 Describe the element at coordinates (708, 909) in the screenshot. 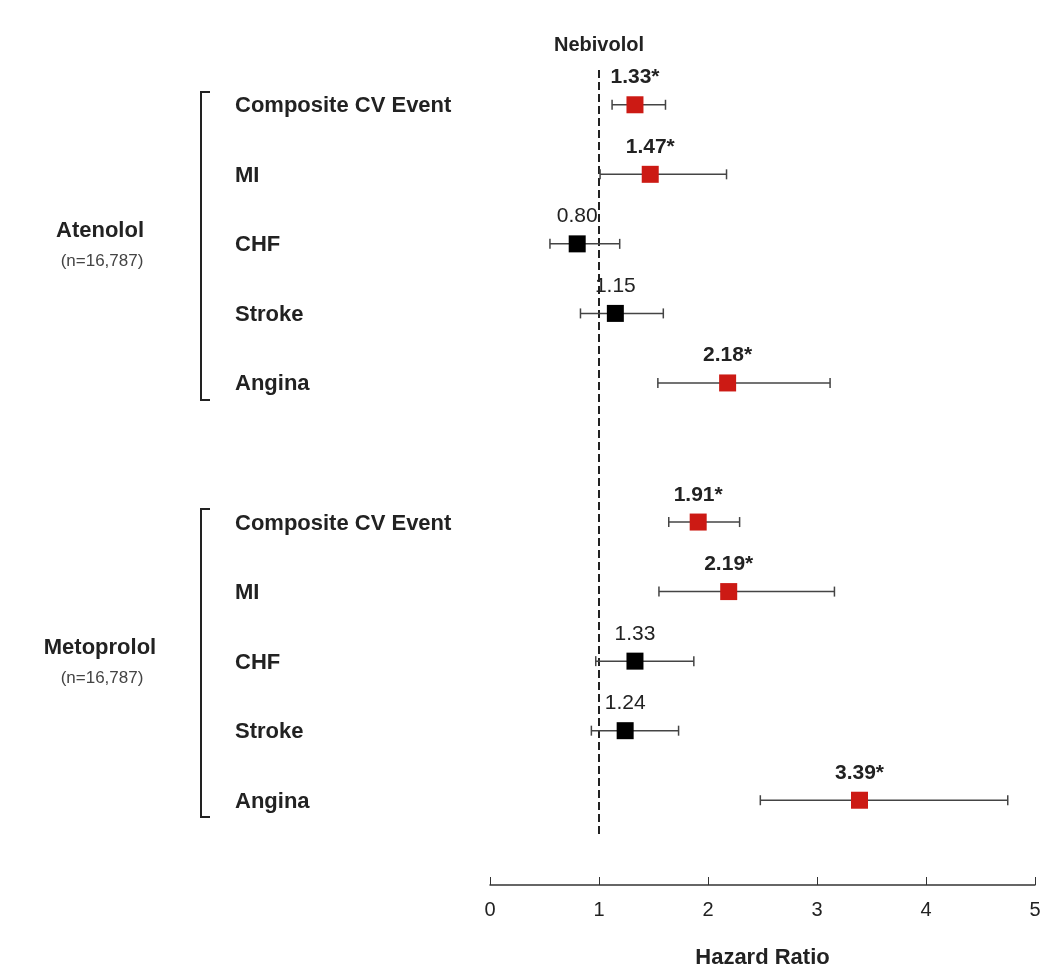

I see `x-tick-label: 2` at that location.